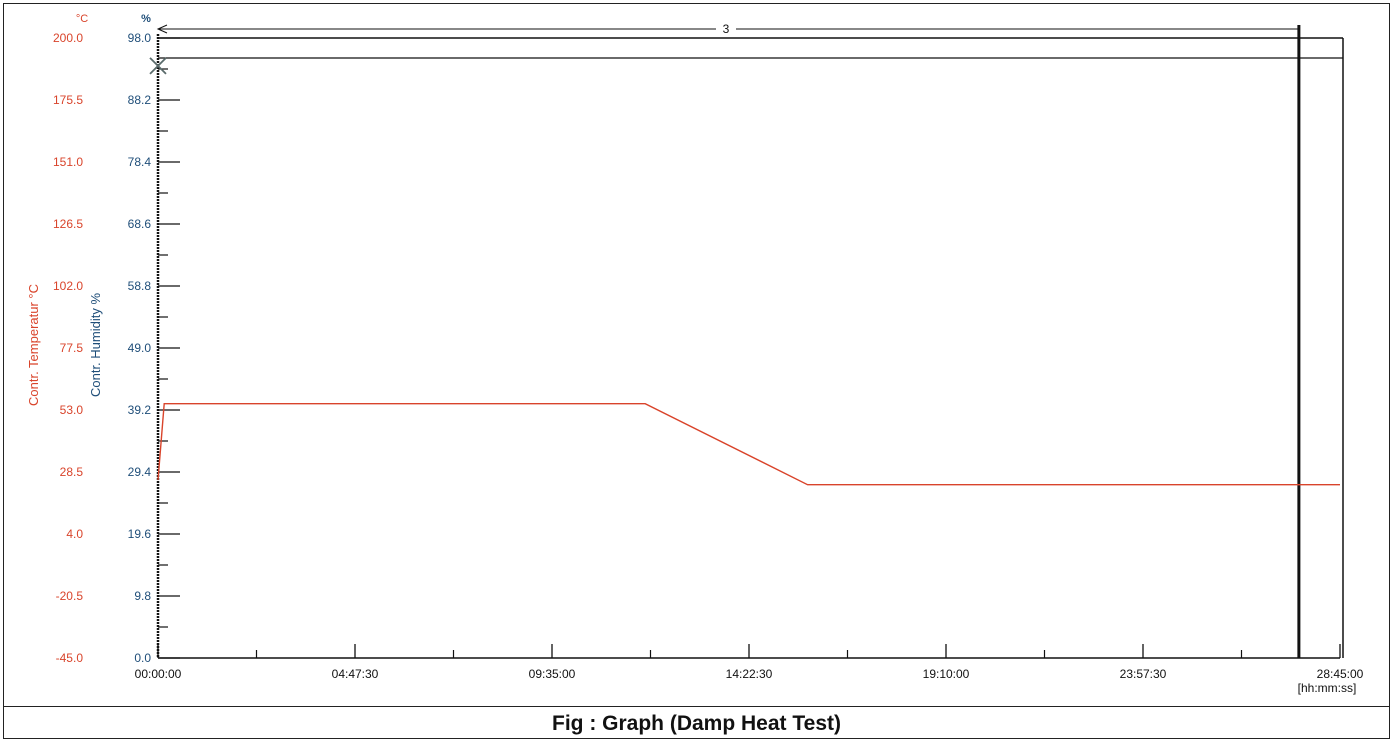 The image size is (1395, 742). I want to click on temperature-series-line, so click(748, 444).